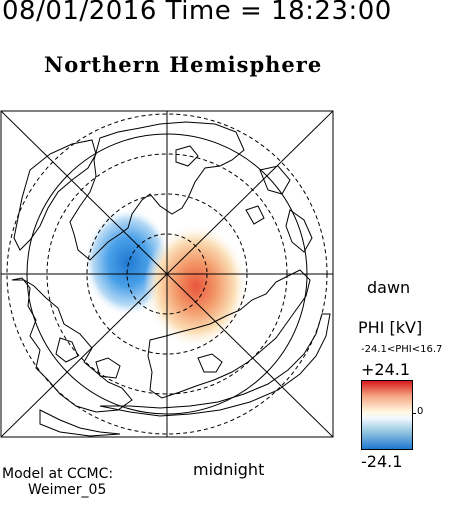  Describe the element at coordinates (387, 415) in the screenshot. I see `legend-colorbar` at that location.